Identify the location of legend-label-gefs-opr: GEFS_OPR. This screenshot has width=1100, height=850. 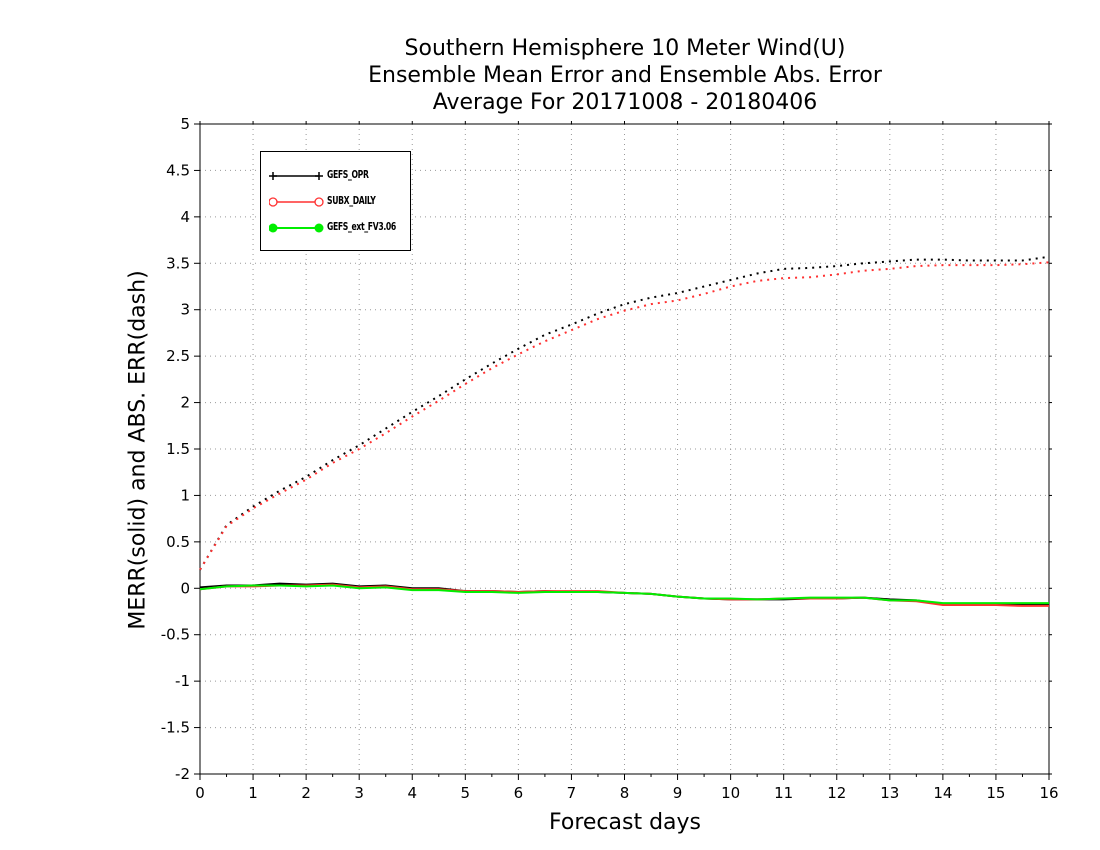
(348, 174).